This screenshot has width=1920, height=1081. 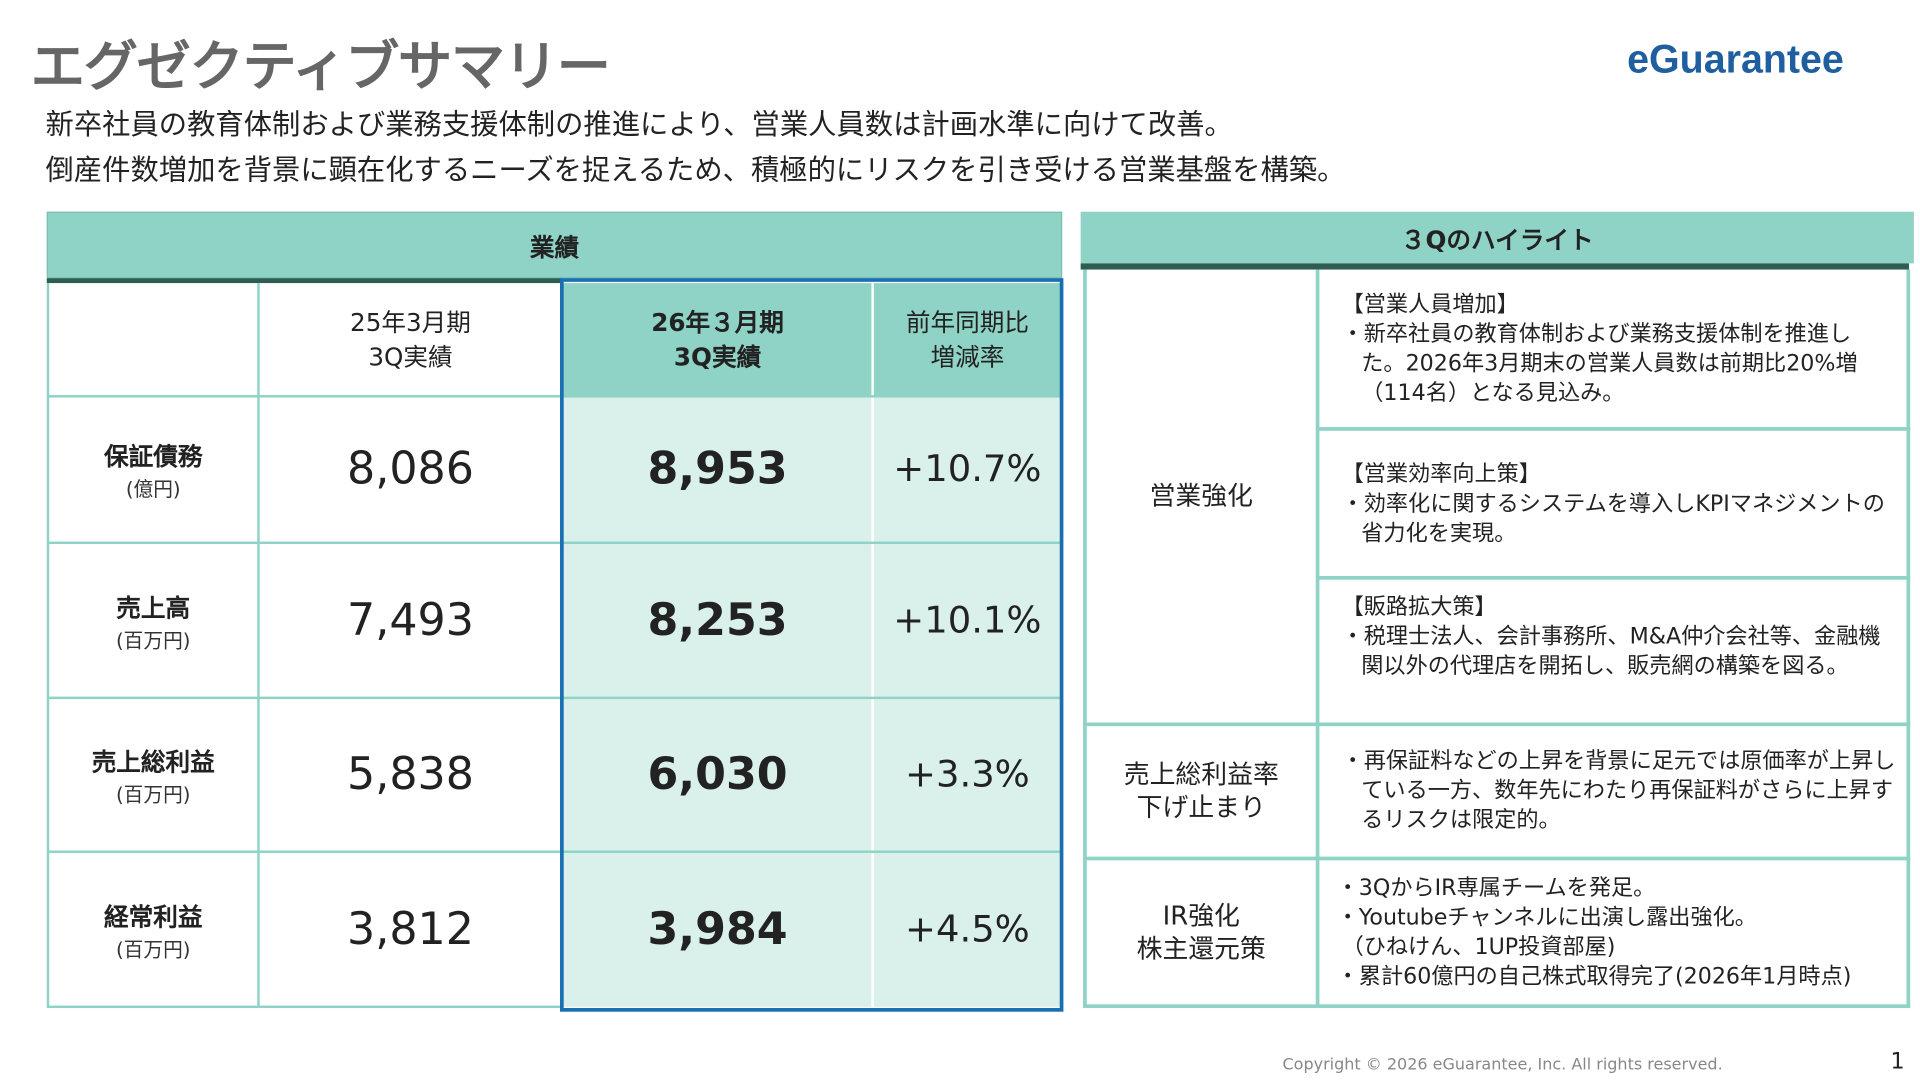 What do you see at coordinates (1441, 474) in the screenshot?
I see `item-heading: 【営業効率向上策】` at bounding box center [1441, 474].